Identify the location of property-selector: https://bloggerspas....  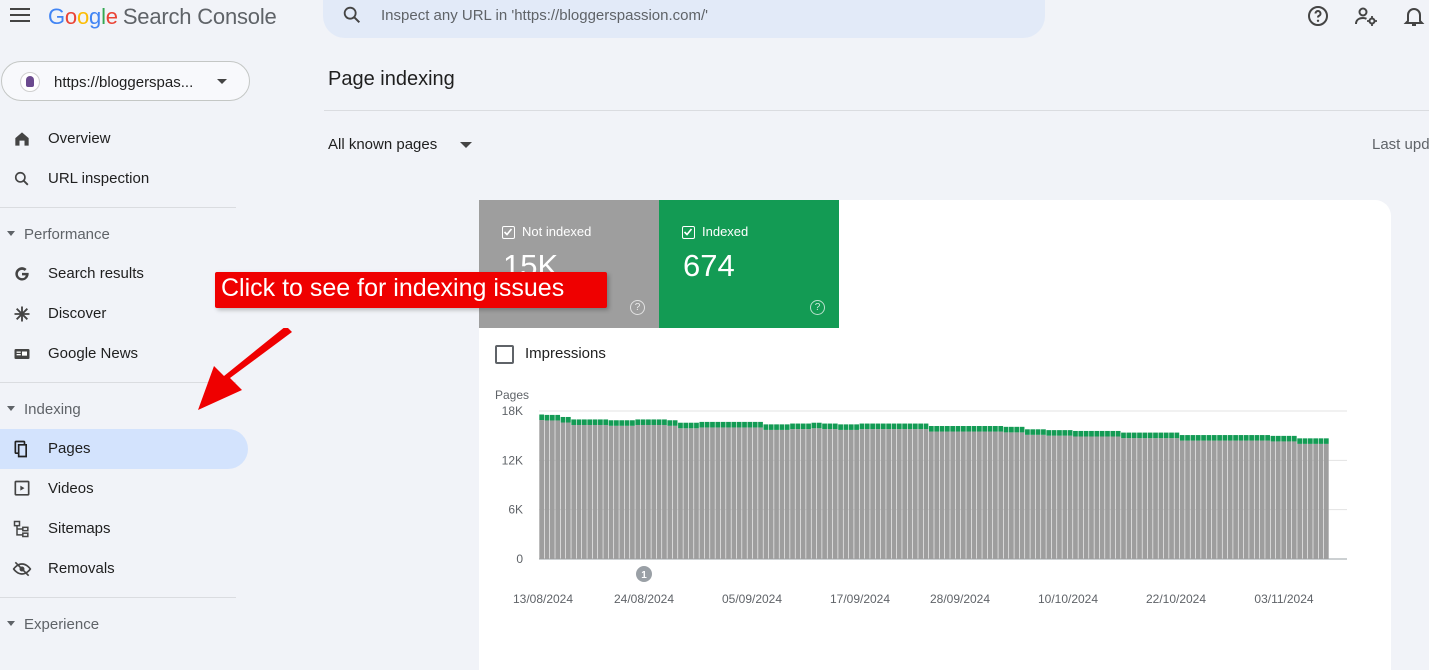
(125, 81).